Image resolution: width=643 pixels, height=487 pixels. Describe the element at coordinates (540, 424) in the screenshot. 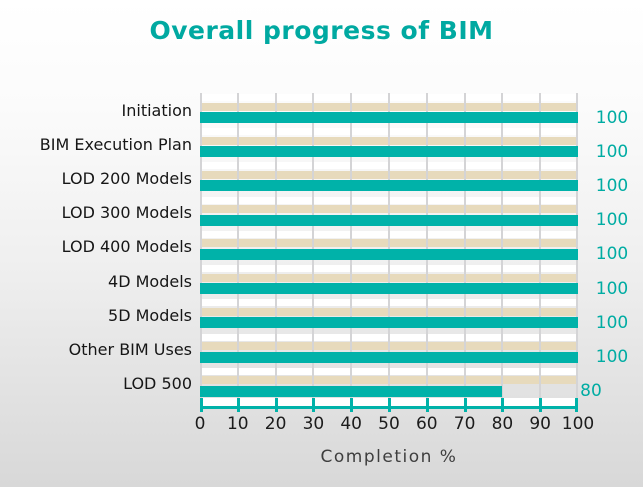

I see `x-axis-tick-label: 90` at that location.